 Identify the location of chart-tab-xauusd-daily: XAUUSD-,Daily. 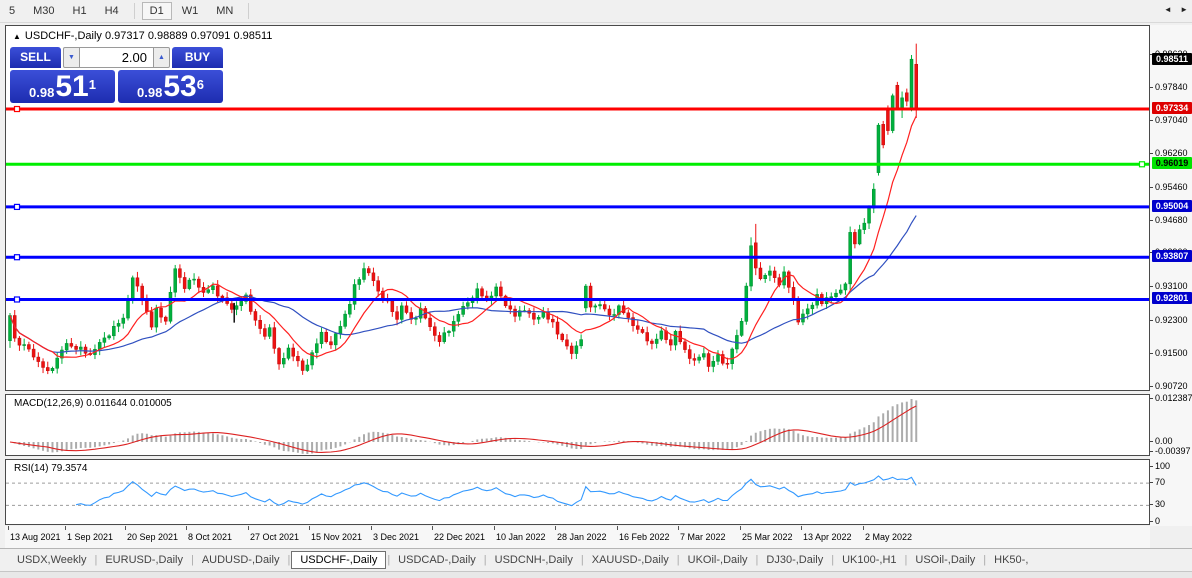
(630, 560).